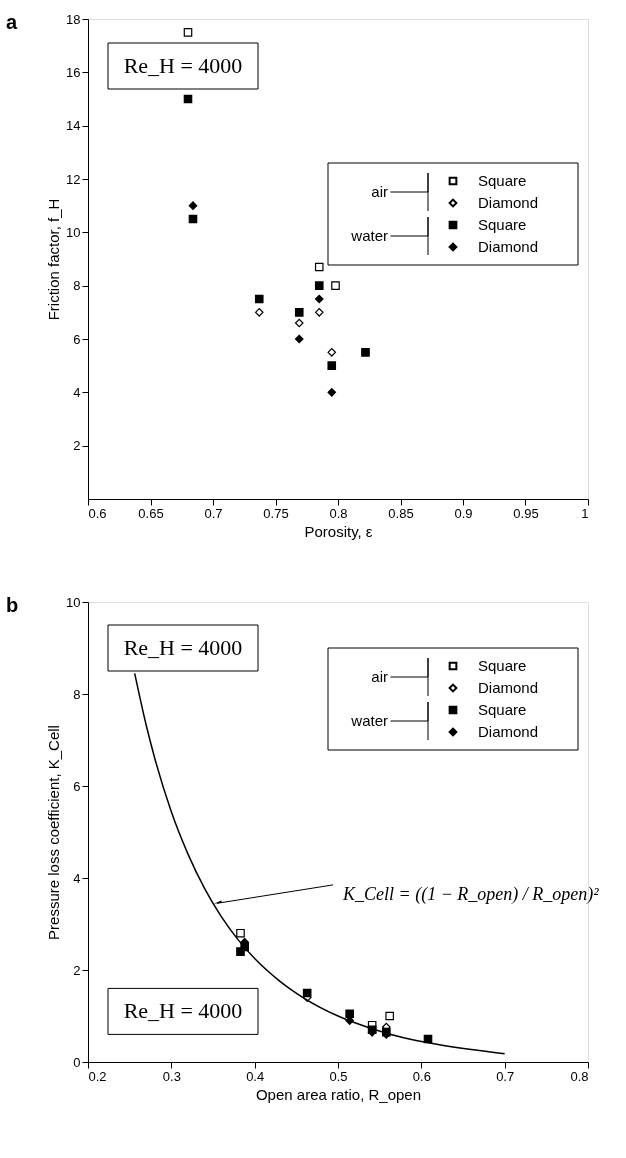 This screenshot has width=626, height=1158. I want to click on y-tick-label: 16, so click(73, 72).